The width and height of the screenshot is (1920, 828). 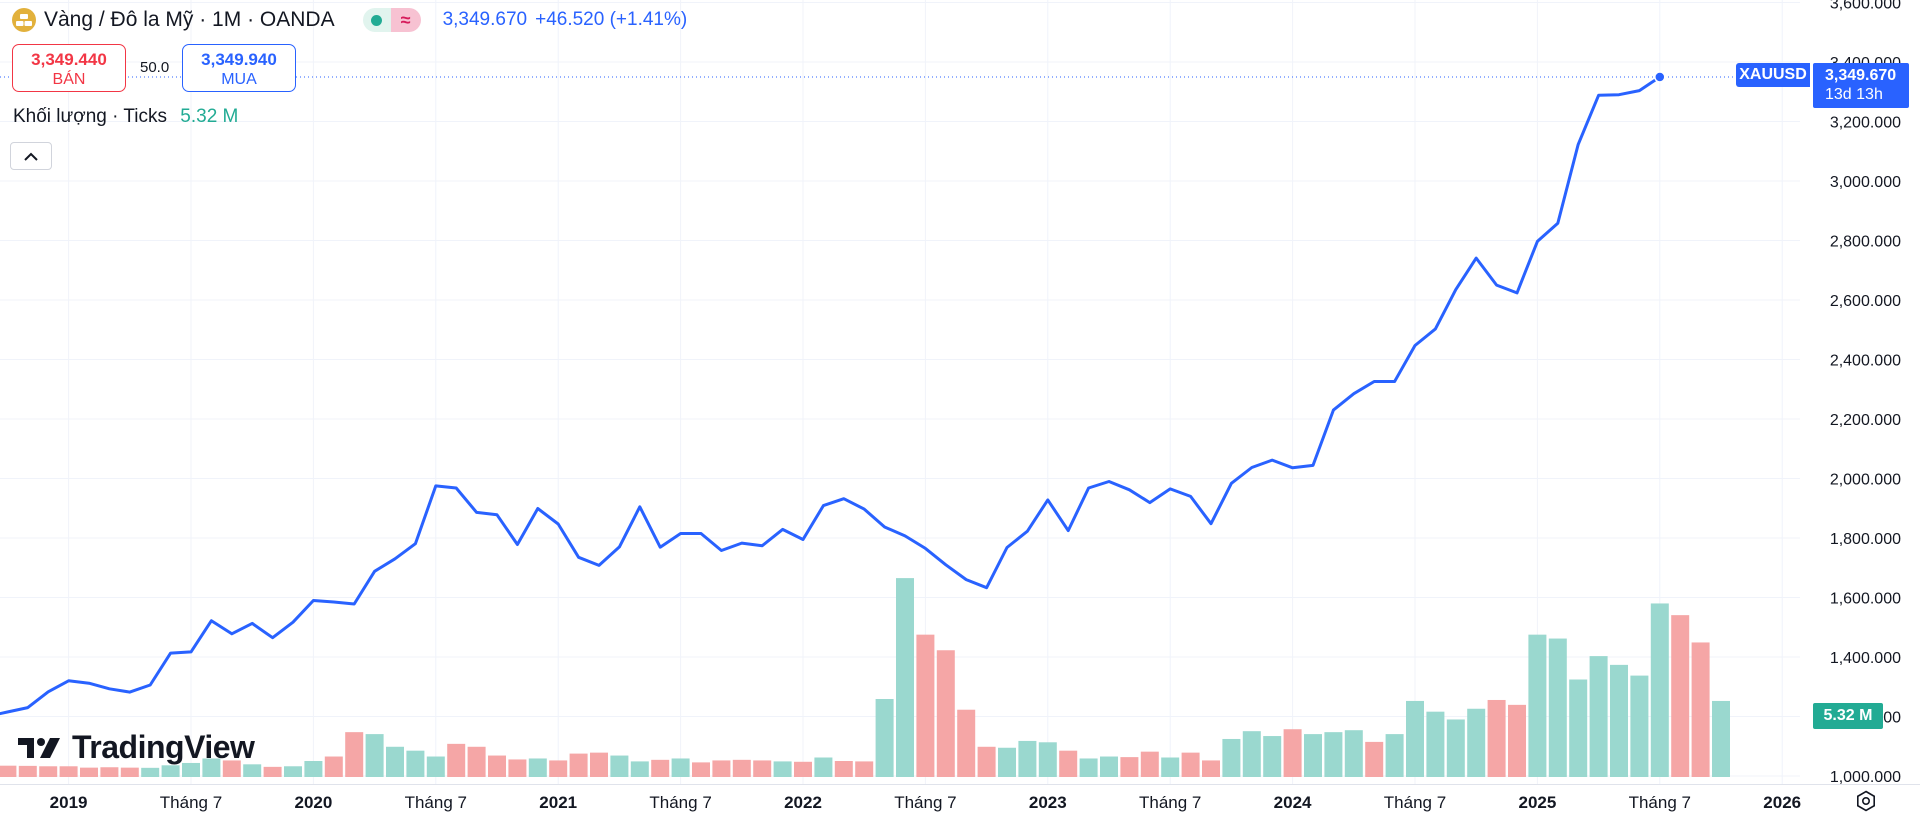 I want to click on market-open-icon, so click(x=376, y=20).